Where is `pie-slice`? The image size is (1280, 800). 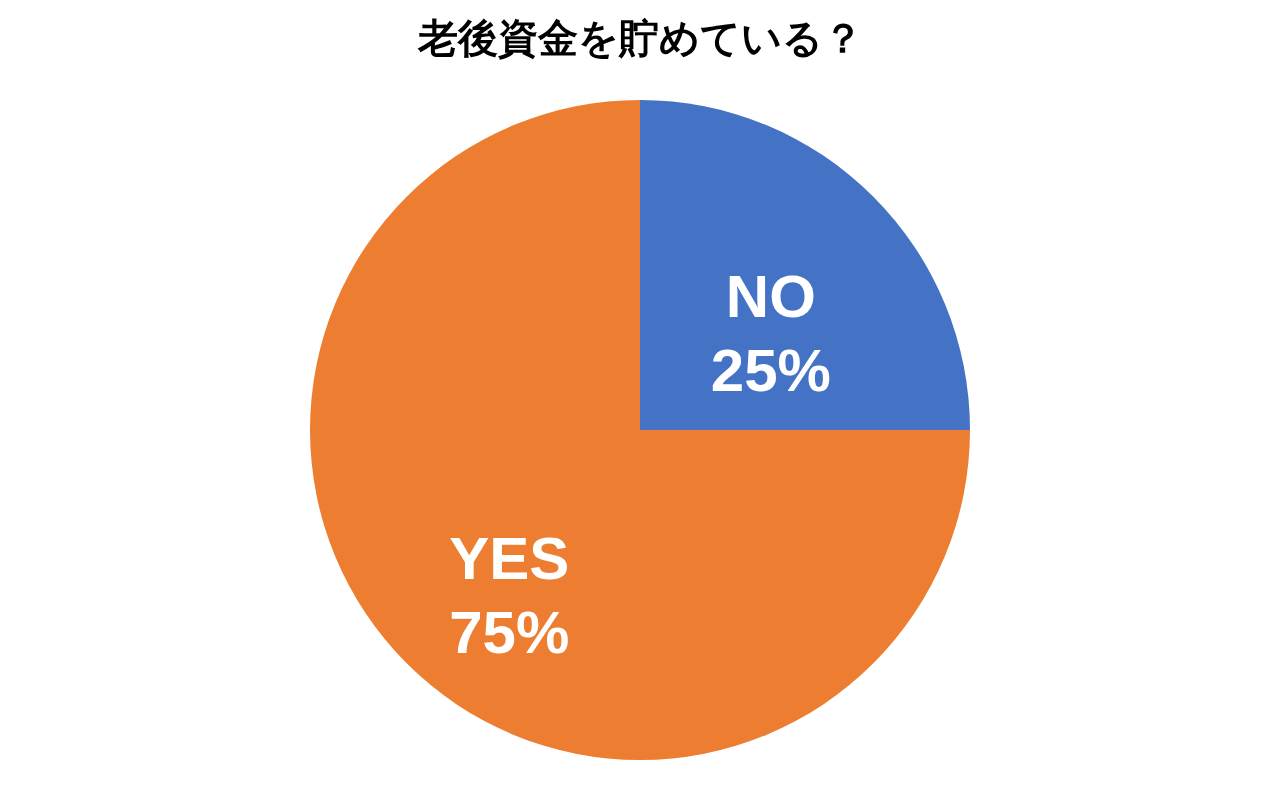 pie-slice is located at coordinates (805, 265).